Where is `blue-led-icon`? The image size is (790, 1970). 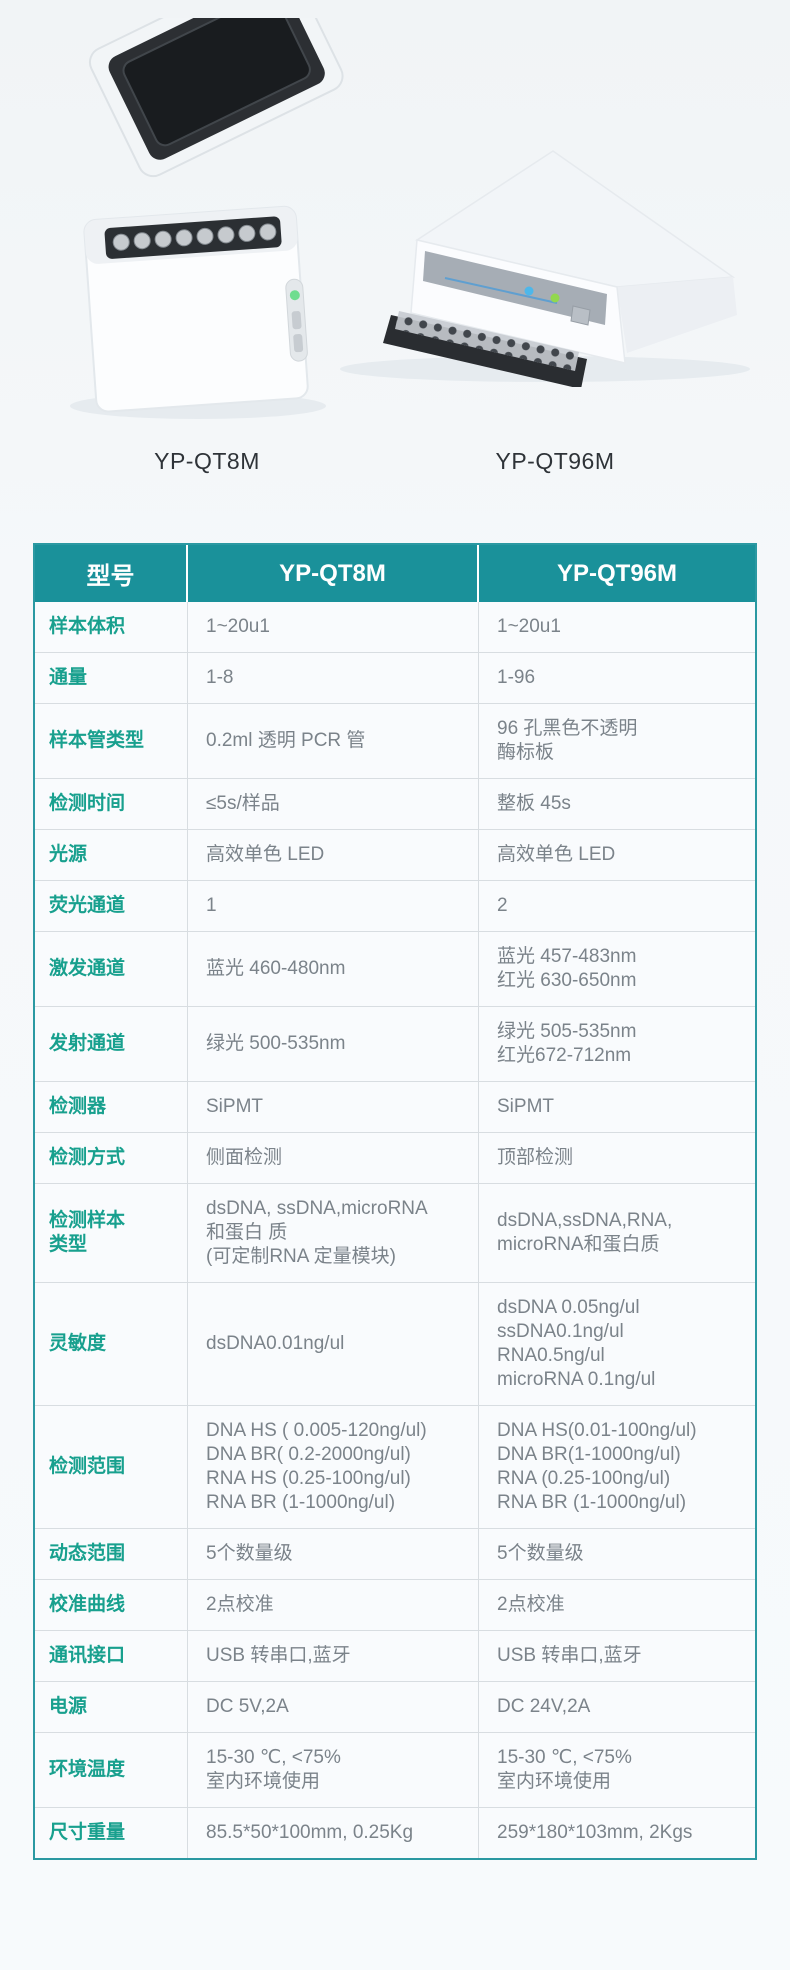
blue-led-icon is located at coordinates (529, 291).